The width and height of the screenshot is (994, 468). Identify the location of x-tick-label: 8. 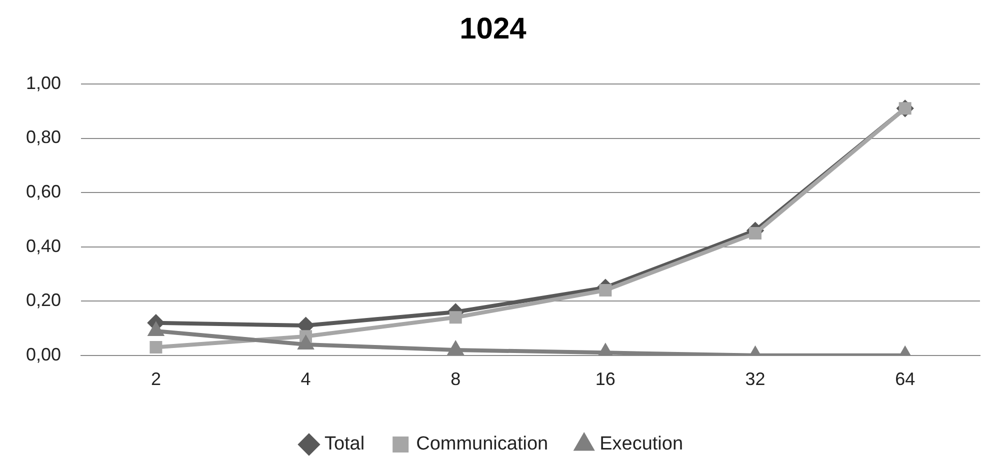
(455, 379).